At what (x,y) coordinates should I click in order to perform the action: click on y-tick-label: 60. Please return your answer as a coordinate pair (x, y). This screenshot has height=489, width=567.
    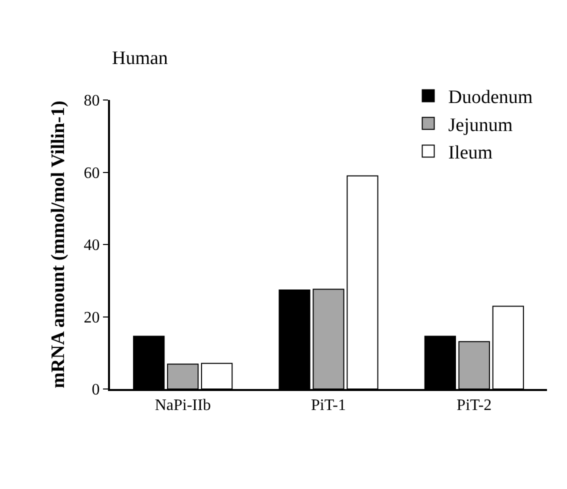
    Looking at the image, I should click on (92, 173).